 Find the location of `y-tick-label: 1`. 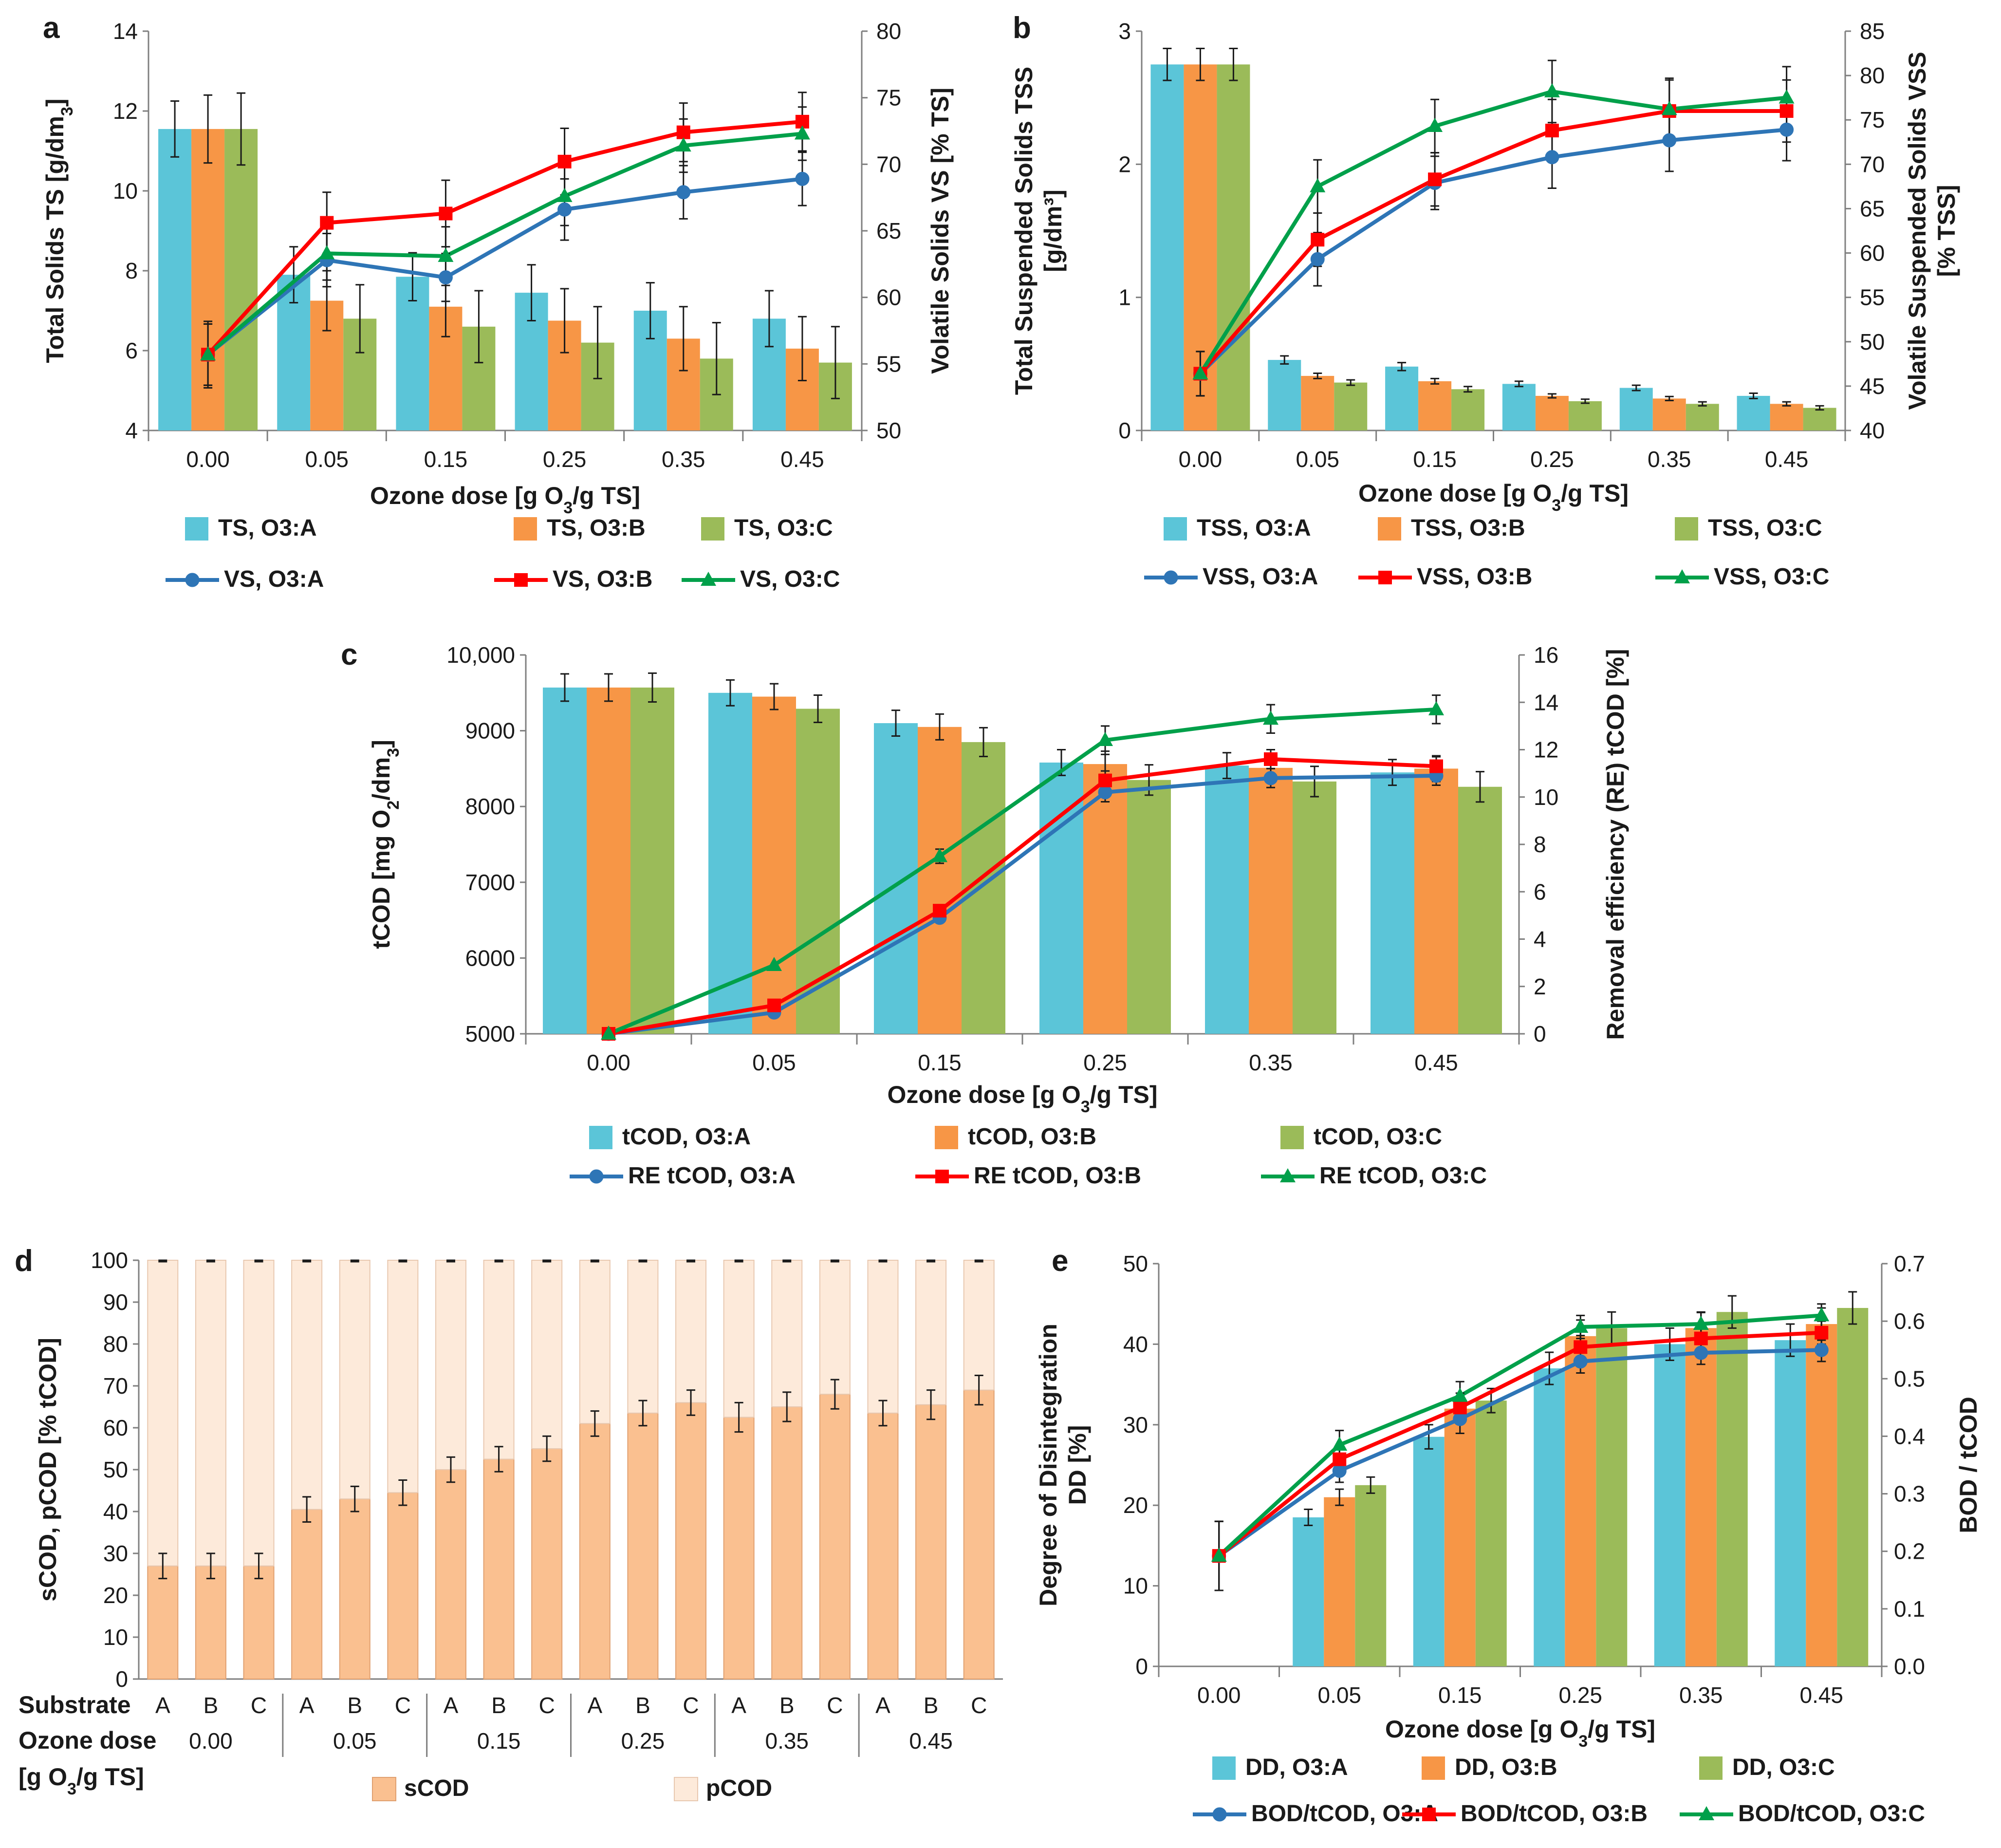

y-tick-label: 1 is located at coordinates (1124, 297).